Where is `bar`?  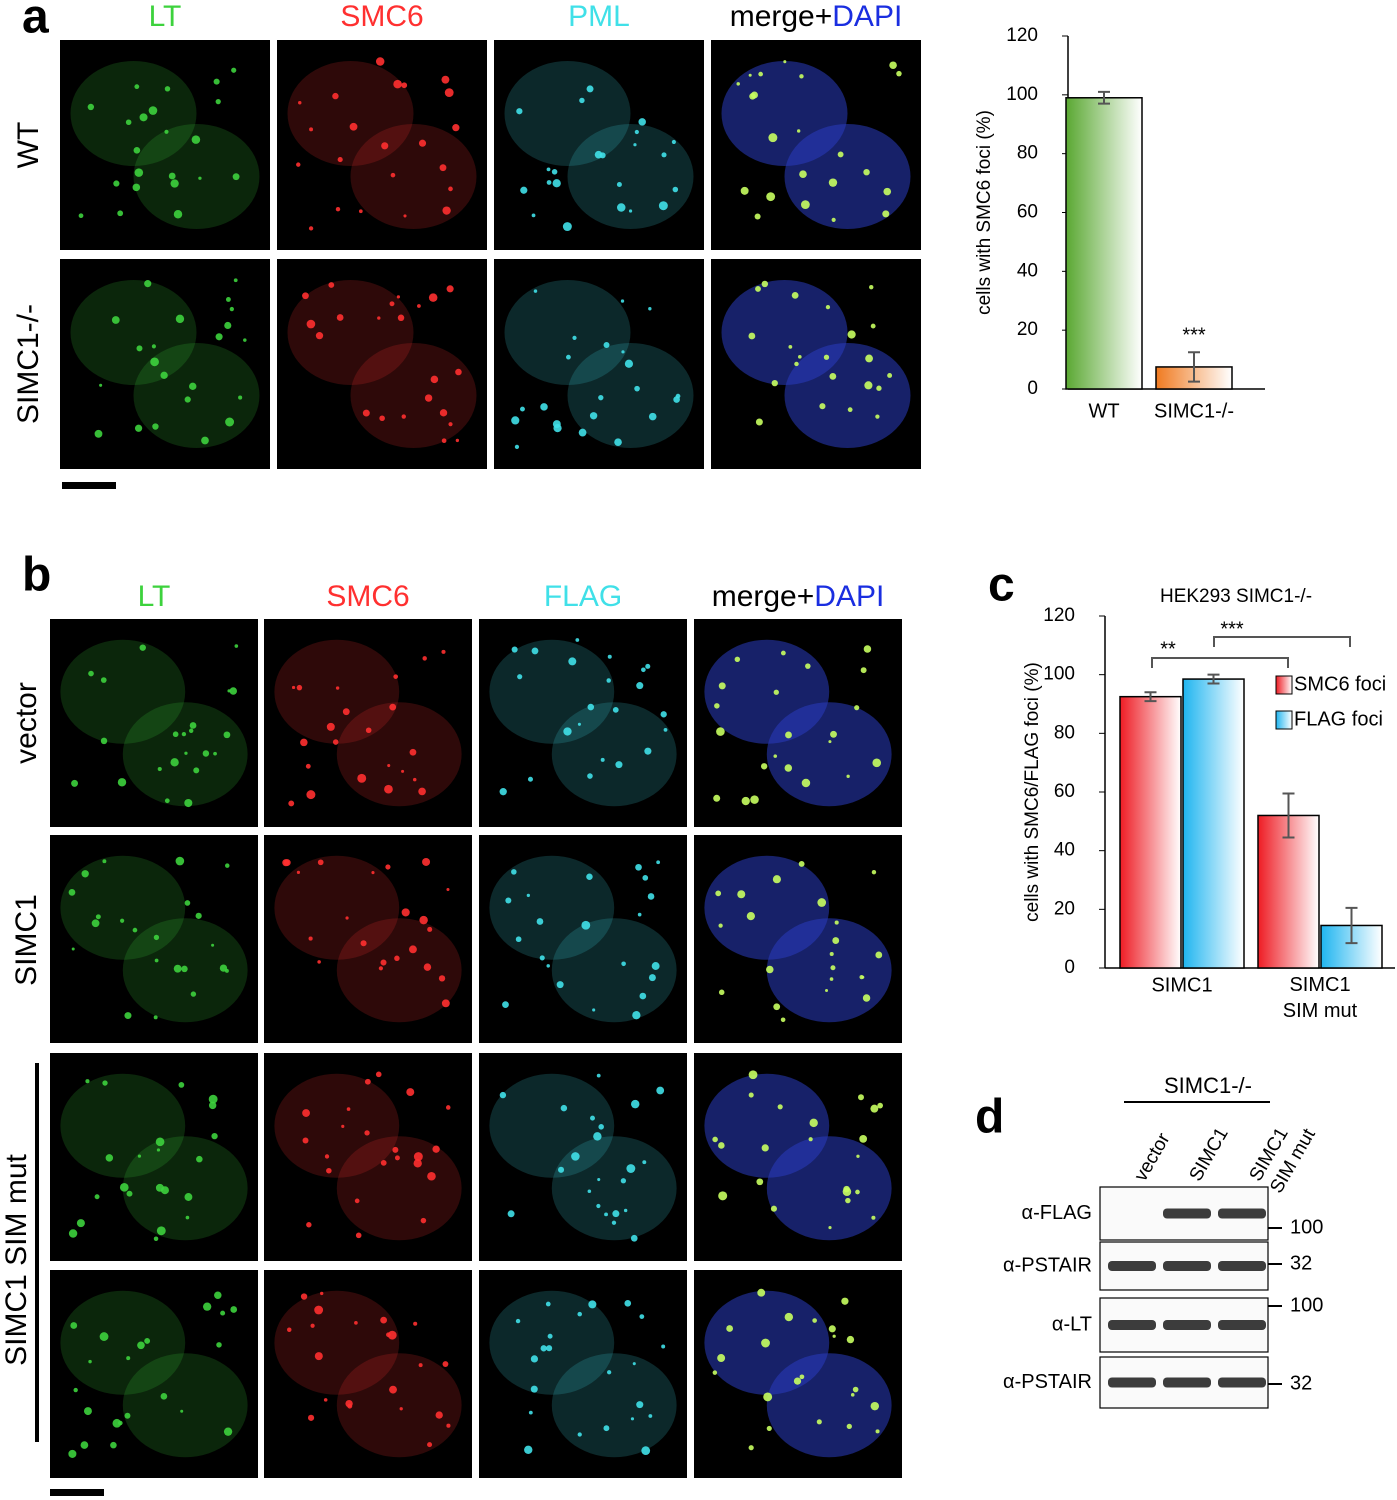
bar is located at coordinates (1104, 243).